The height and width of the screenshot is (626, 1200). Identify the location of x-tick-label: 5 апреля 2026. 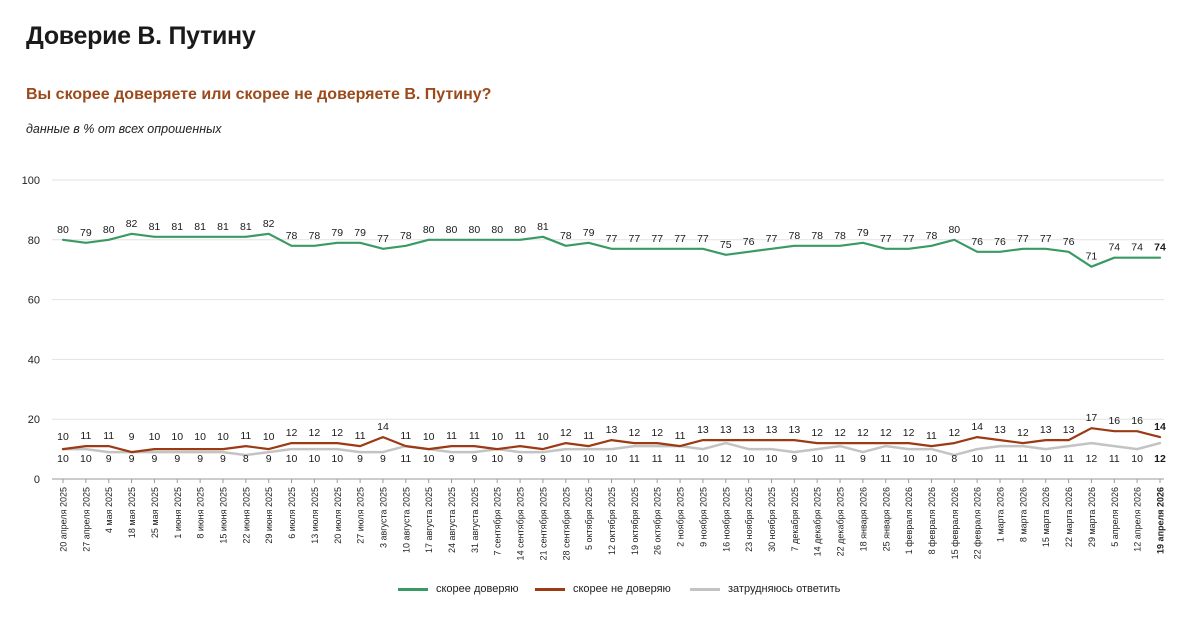
(1115, 517).